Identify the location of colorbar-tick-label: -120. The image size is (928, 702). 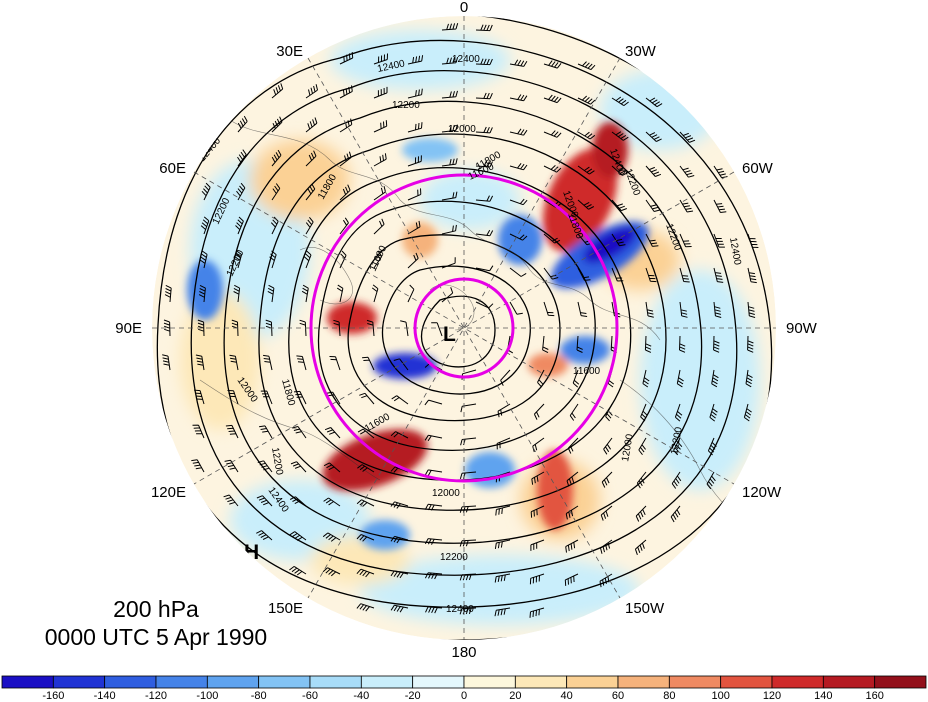
(156, 696).